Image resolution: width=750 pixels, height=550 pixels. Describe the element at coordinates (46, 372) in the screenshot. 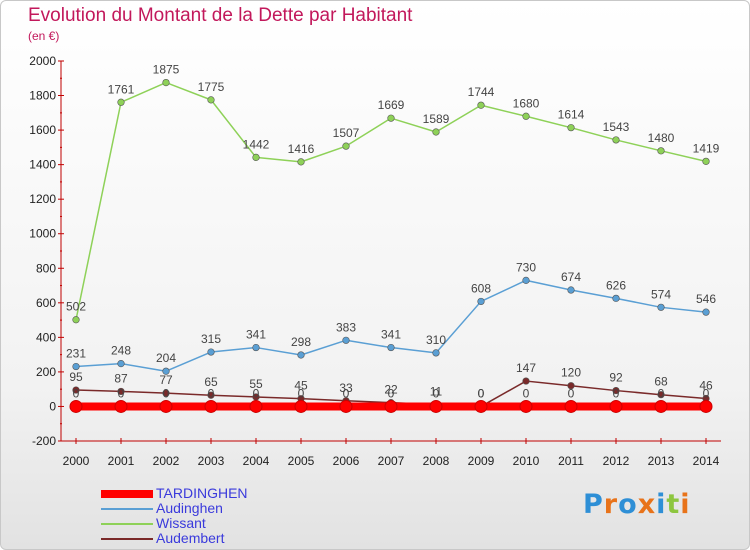

I see `y-tick-label: 200` at that location.